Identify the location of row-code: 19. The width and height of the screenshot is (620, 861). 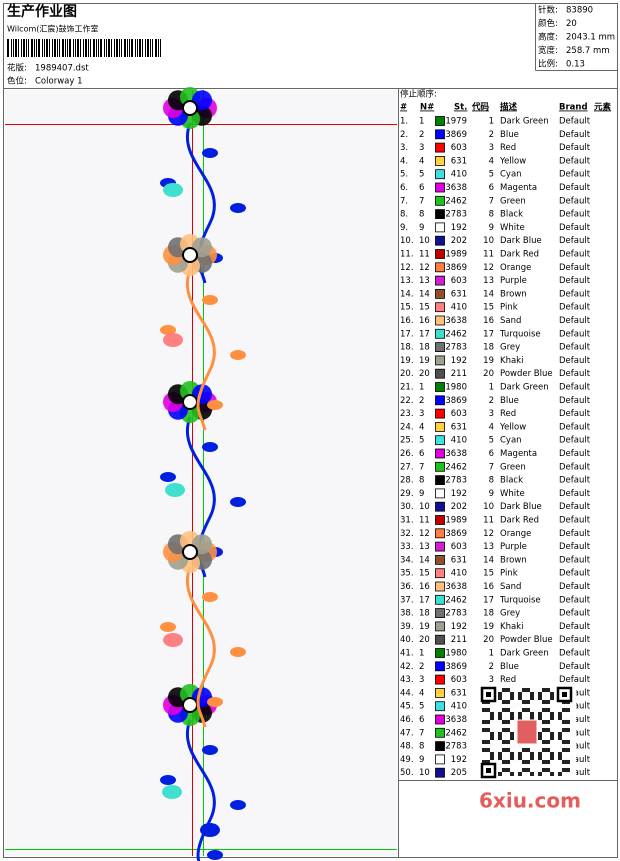
(488, 627).